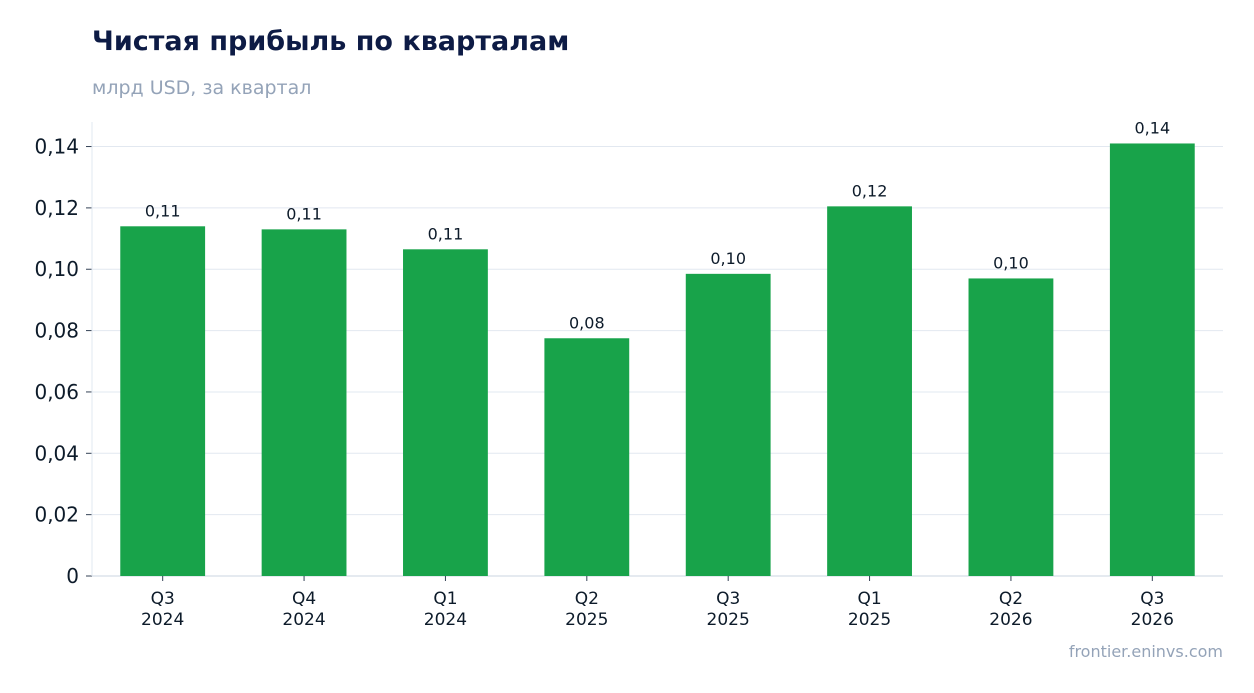 This screenshot has width=1254, height=693. What do you see at coordinates (1153, 127) in the screenshot?
I see `bar-value-label: 0,14` at bounding box center [1153, 127].